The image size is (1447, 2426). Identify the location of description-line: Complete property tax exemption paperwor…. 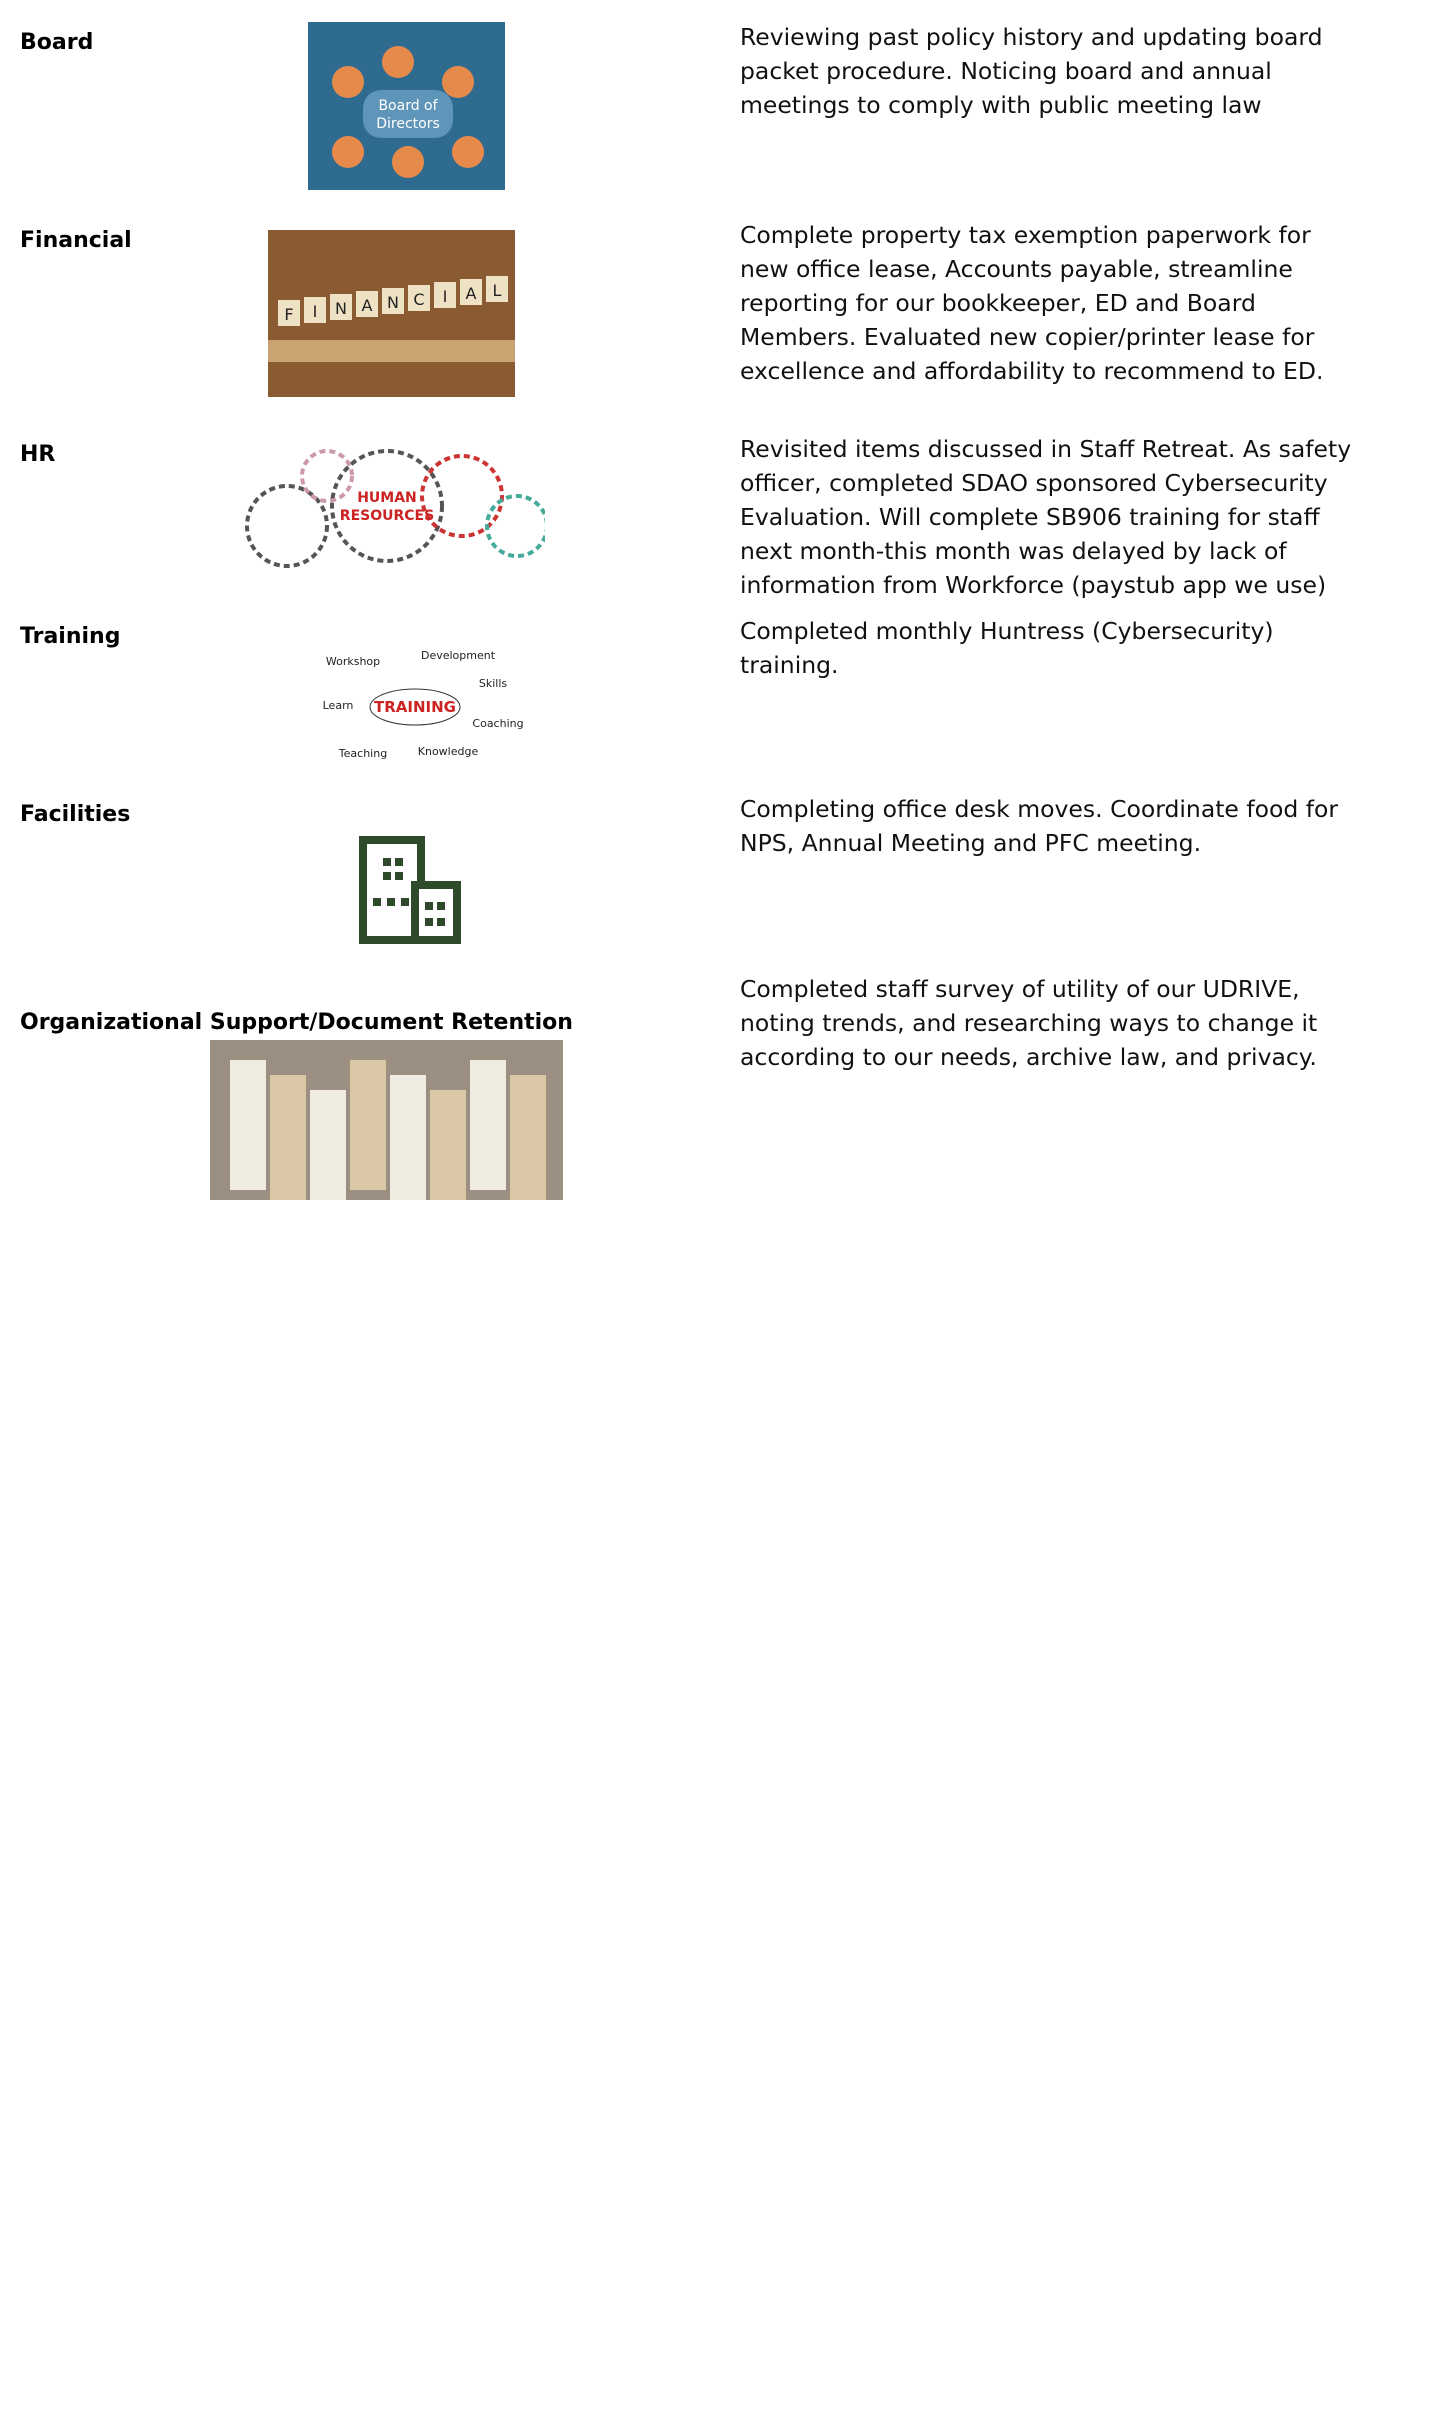
(1025, 235).